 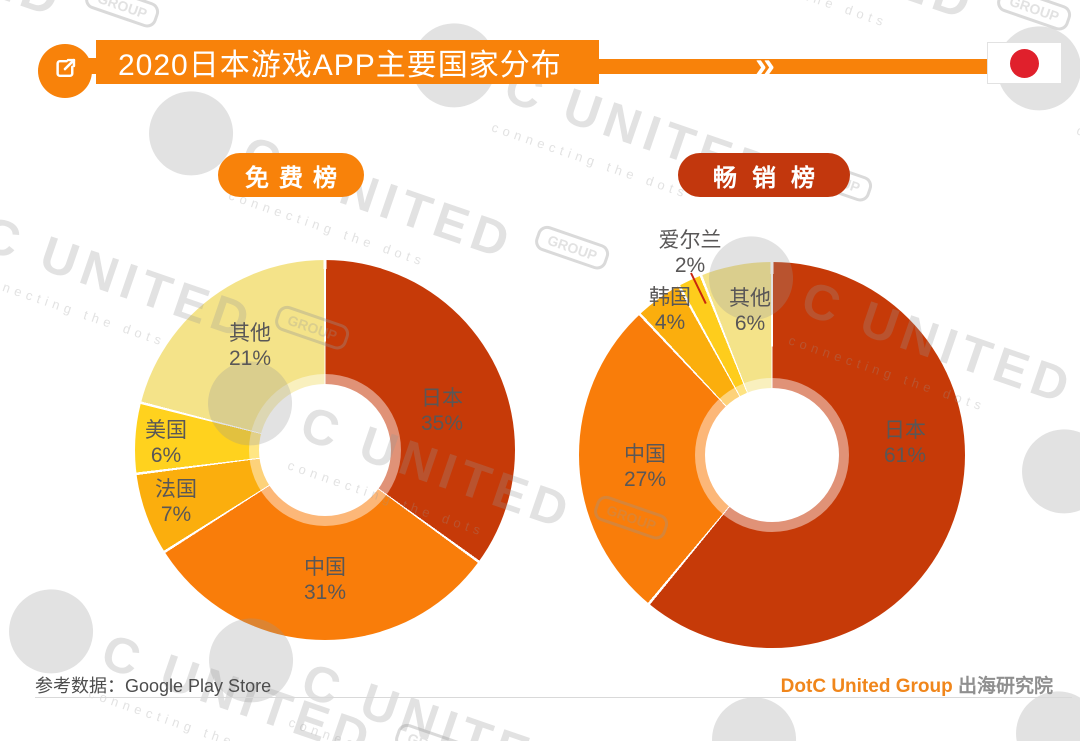 I want to click on flag-sun-circle, so click(x=1024, y=63).